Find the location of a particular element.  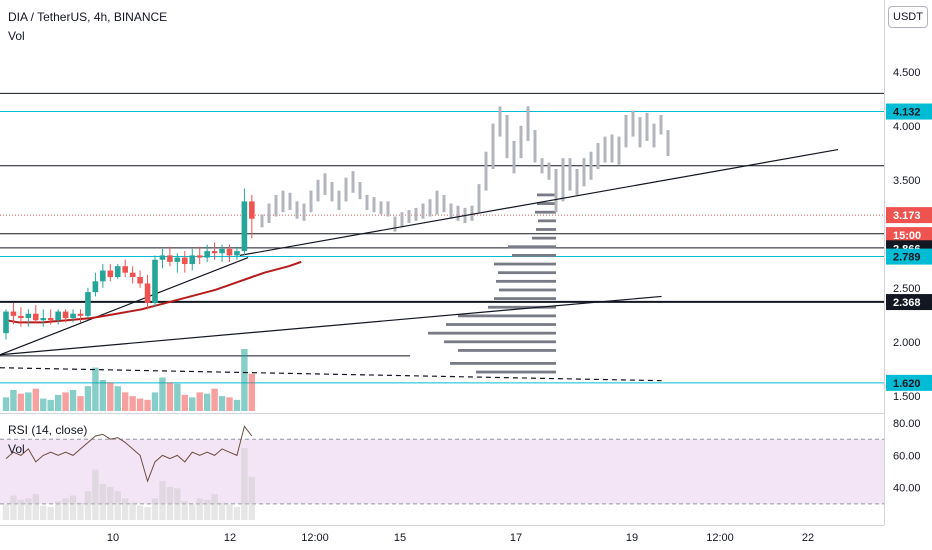

moving-average is located at coordinates (153, 292).